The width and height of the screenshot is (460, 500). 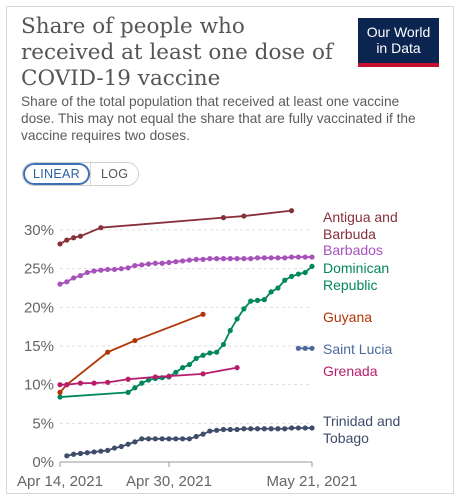 I want to click on series-label: Trinidad and Tobago, so click(x=361, y=429).